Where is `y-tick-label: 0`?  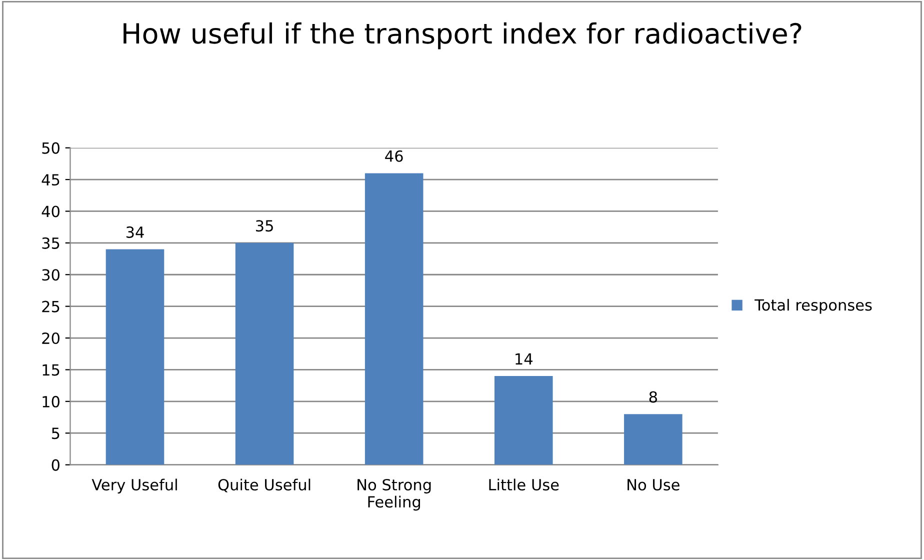
y-tick-label: 0 is located at coordinates (56, 465).